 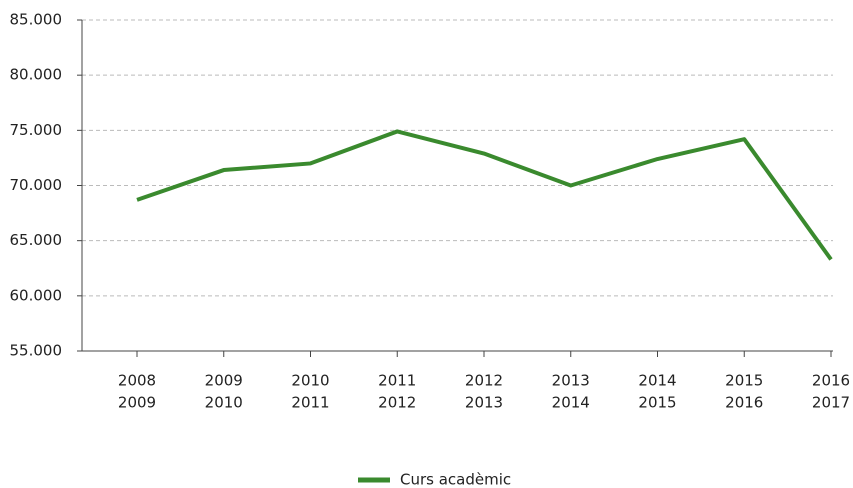 What do you see at coordinates (831, 403) in the screenshot?
I see `x-tick-label: 2017` at bounding box center [831, 403].